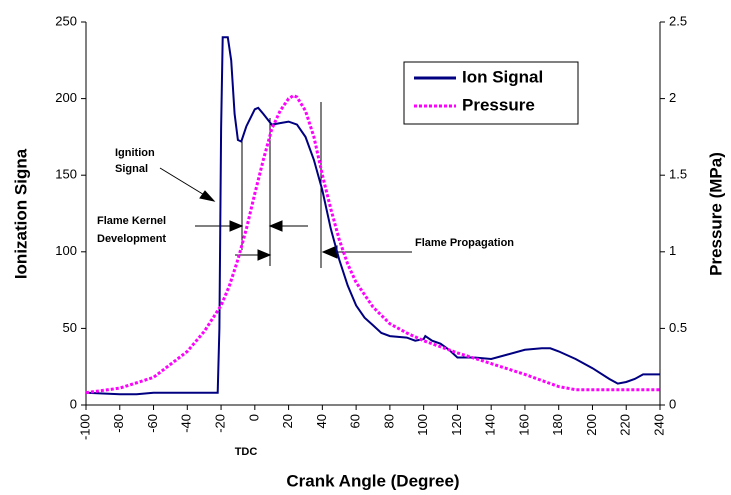 This screenshot has height=495, width=731. What do you see at coordinates (678, 174) in the screenshot?
I see `y2-tick-label: 1.5` at bounding box center [678, 174].